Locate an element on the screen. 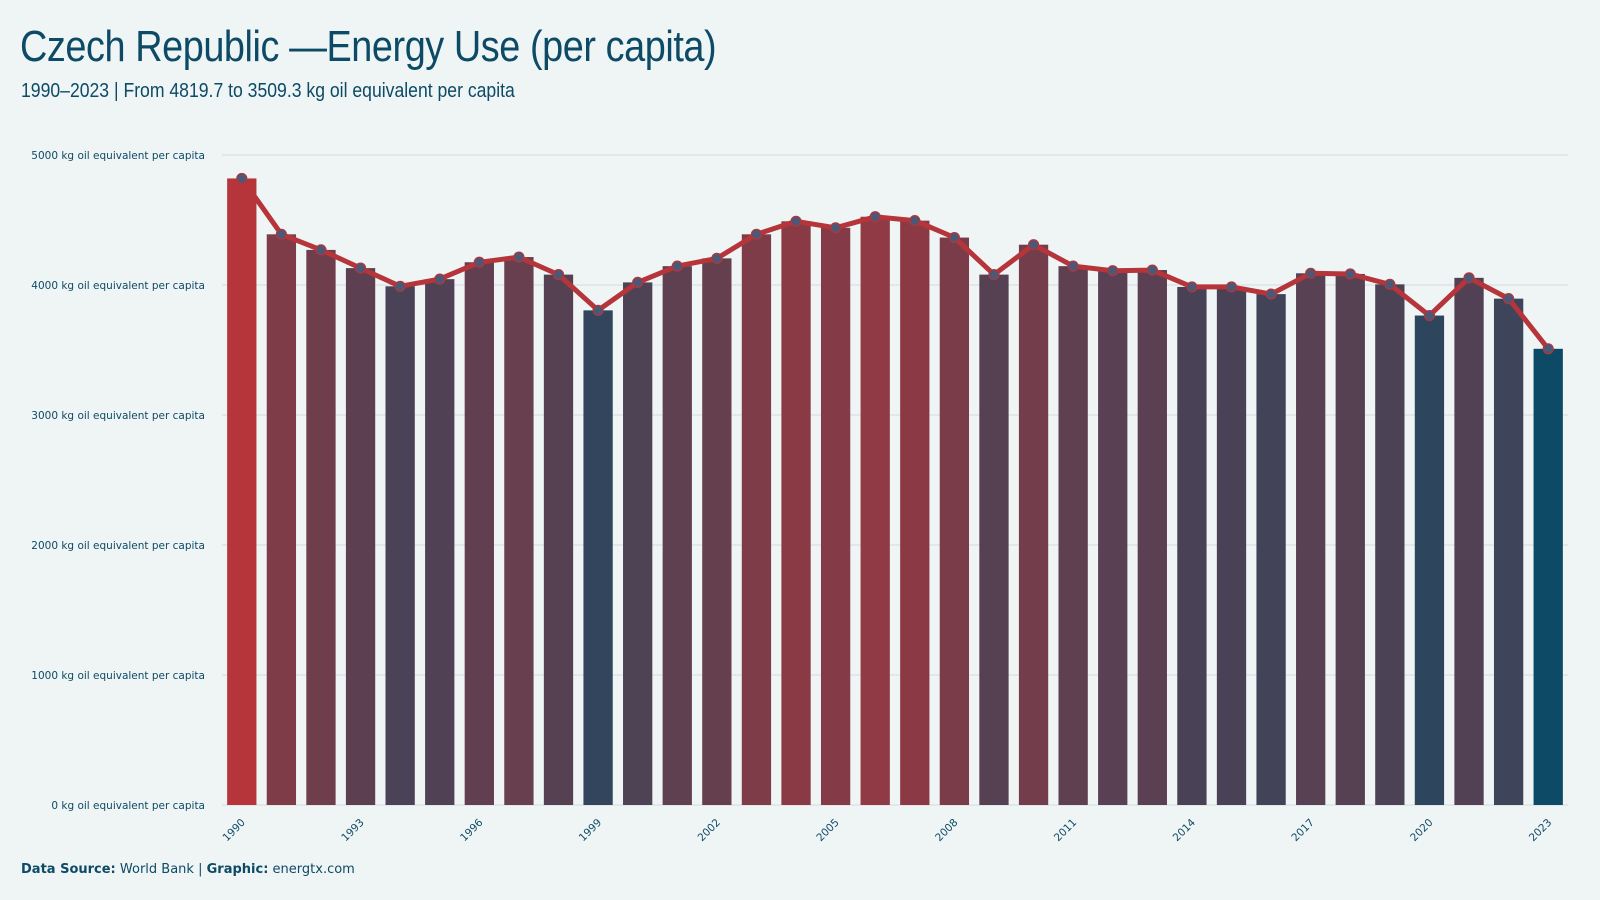 Image resolution: width=1600 pixels, height=900 pixels. bar-2006 is located at coordinates (875, 510).